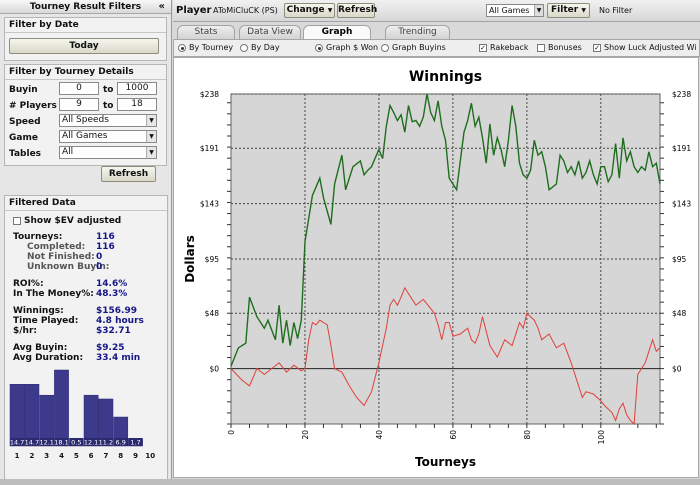  Describe the element at coordinates (565, 10) in the screenshot. I see `filter-button-label: Filter` at that location.